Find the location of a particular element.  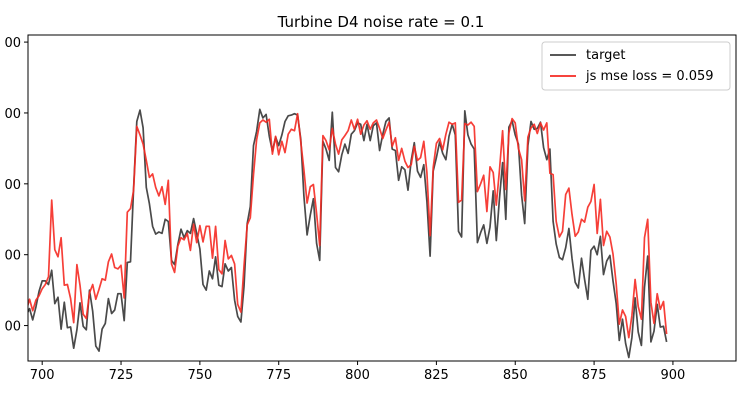

x-tick-label: 875 is located at coordinates (594, 375).